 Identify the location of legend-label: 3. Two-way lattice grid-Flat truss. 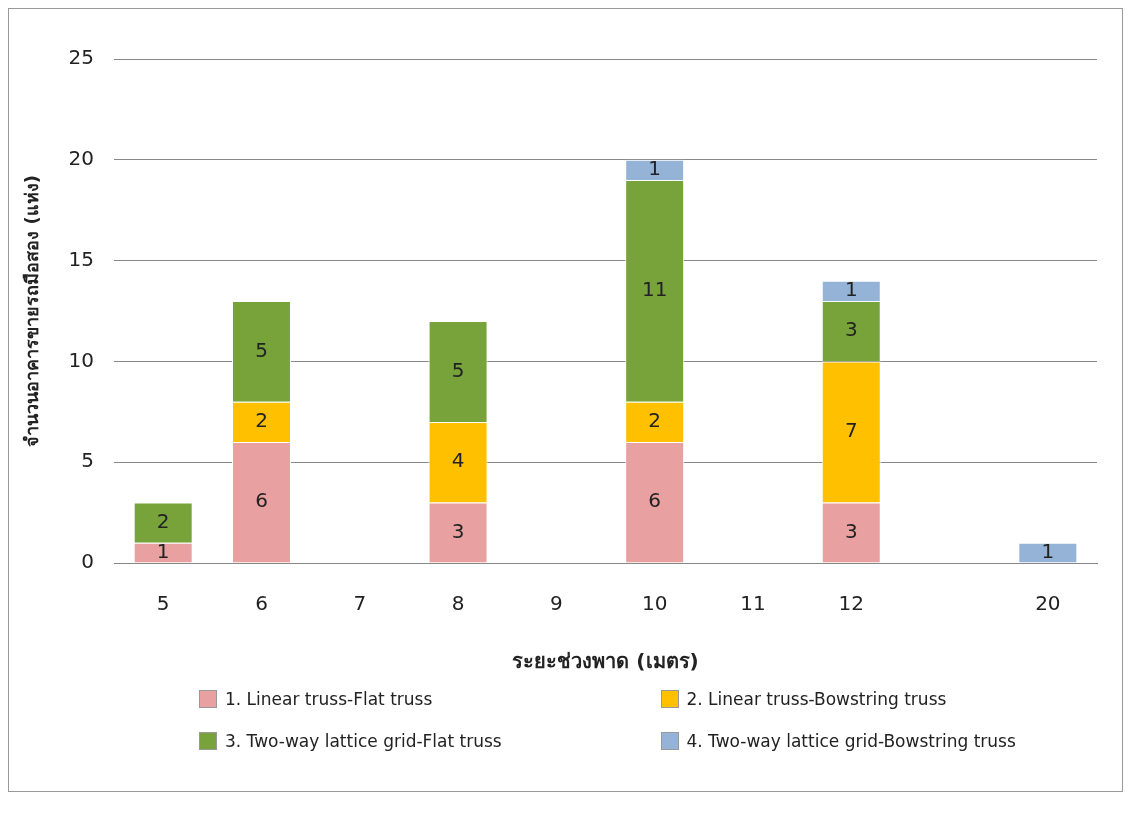
(363, 741).